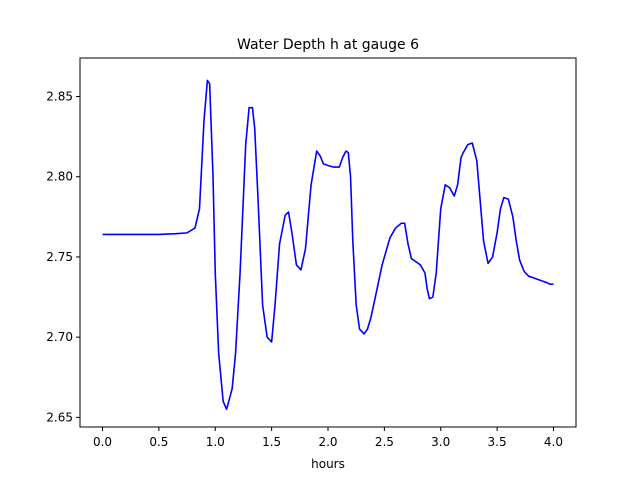 The height and width of the screenshot is (480, 640). What do you see at coordinates (440, 442) in the screenshot?
I see `x-tick-label: 3.0` at bounding box center [440, 442].